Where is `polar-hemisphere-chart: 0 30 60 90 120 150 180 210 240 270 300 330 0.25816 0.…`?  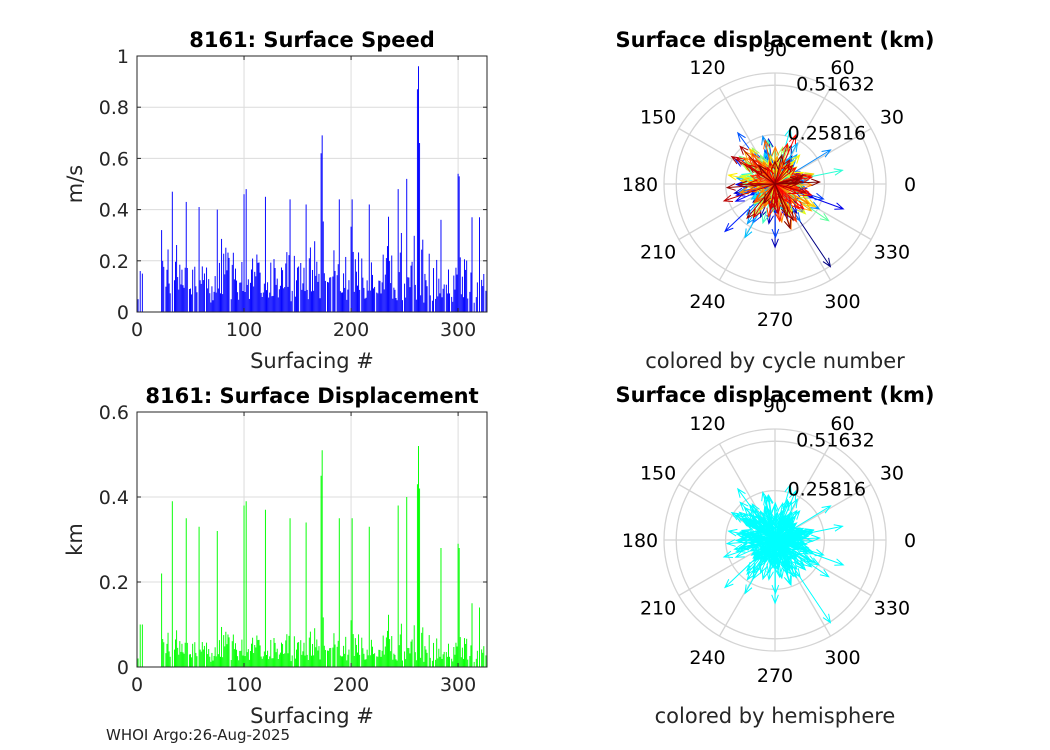
polar-hemisphere-chart: 0 30 60 90 120 150 180 210 240 270 300 330 0.25816 0.… is located at coordinates (774, 555).